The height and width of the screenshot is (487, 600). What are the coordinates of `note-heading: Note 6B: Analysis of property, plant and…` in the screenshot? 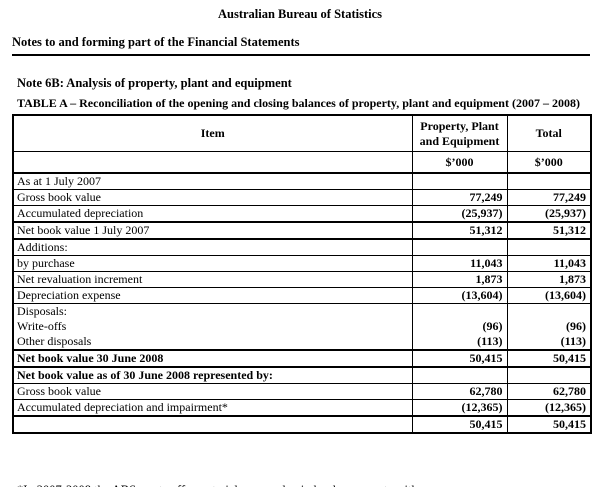 It's located at (154, 83).